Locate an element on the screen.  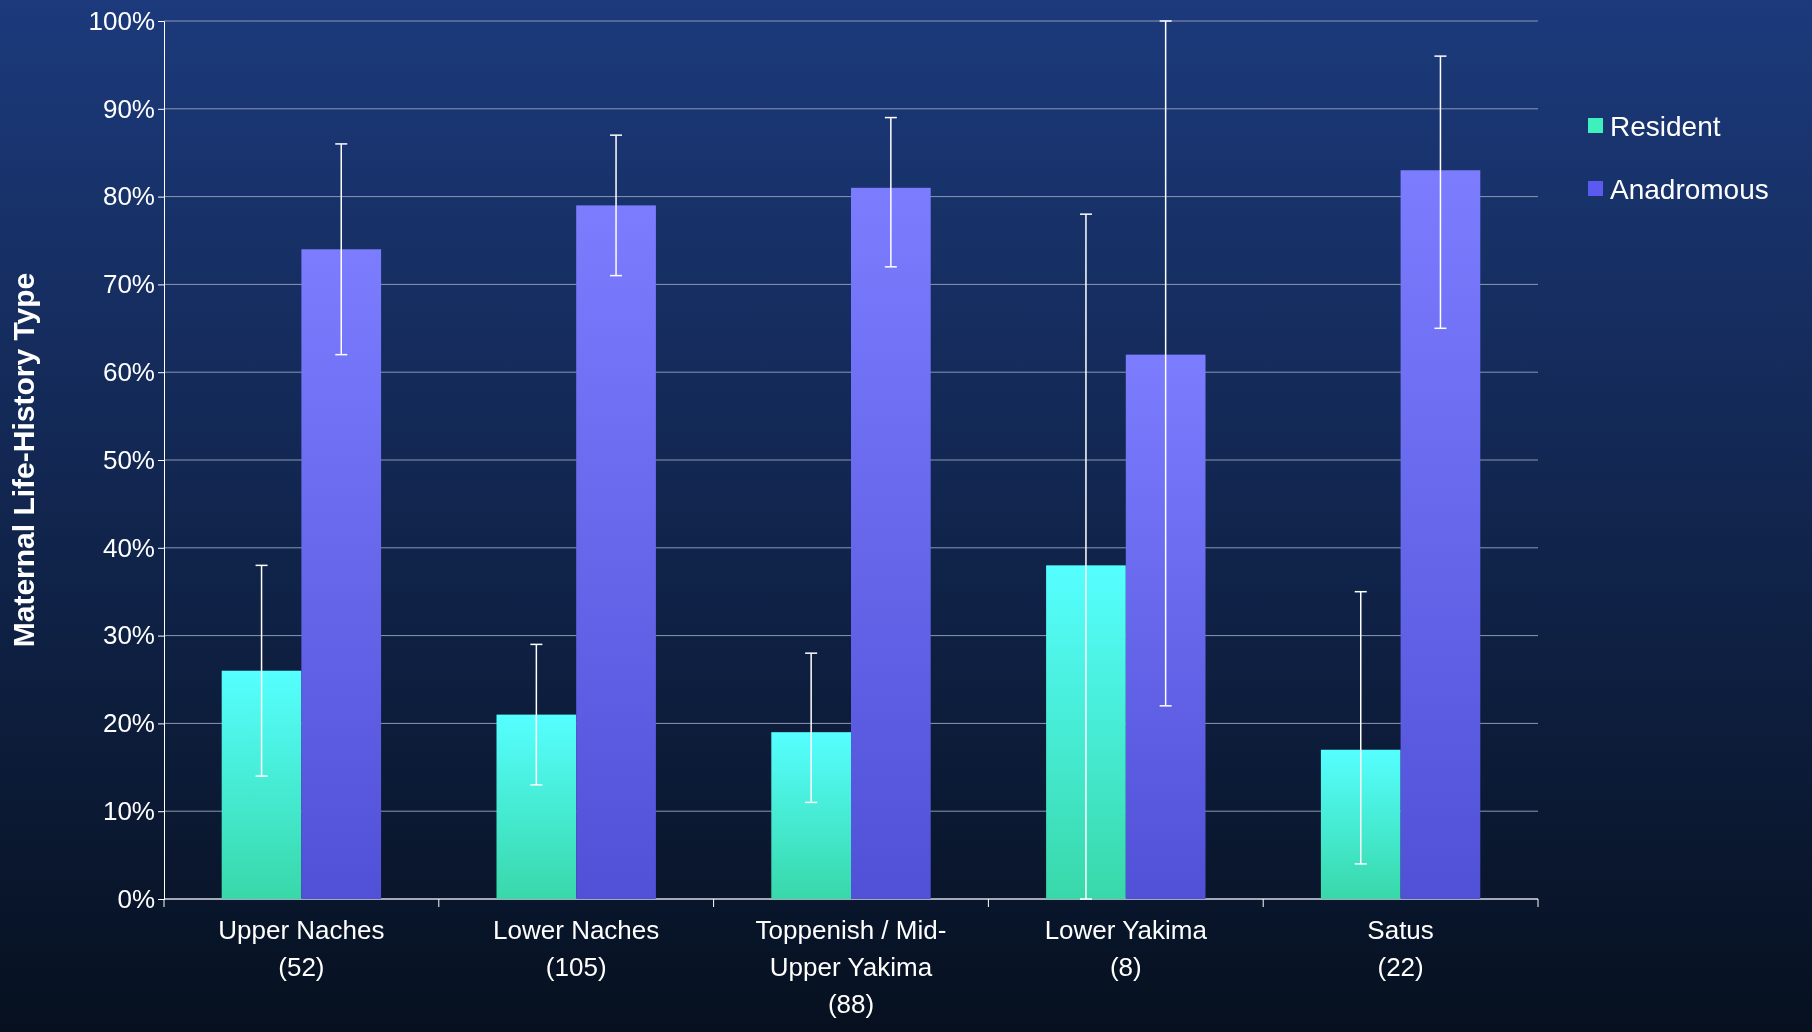
y-tick-label: 0% is located at coordinates (136, 898).